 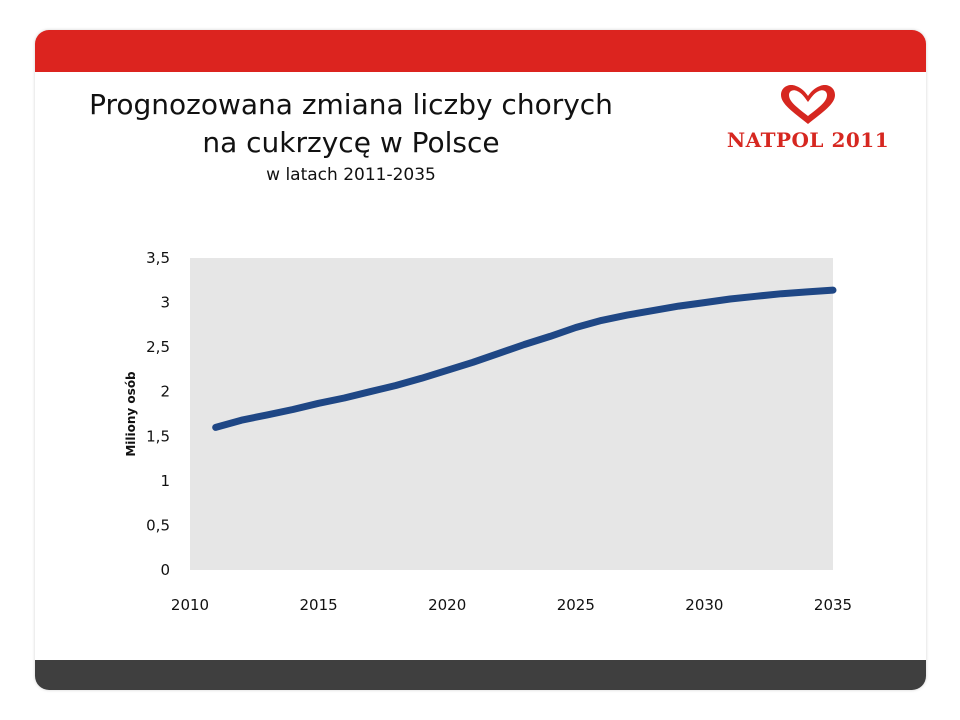 I want to click on bottom-bar, so click(x=480, y=675).